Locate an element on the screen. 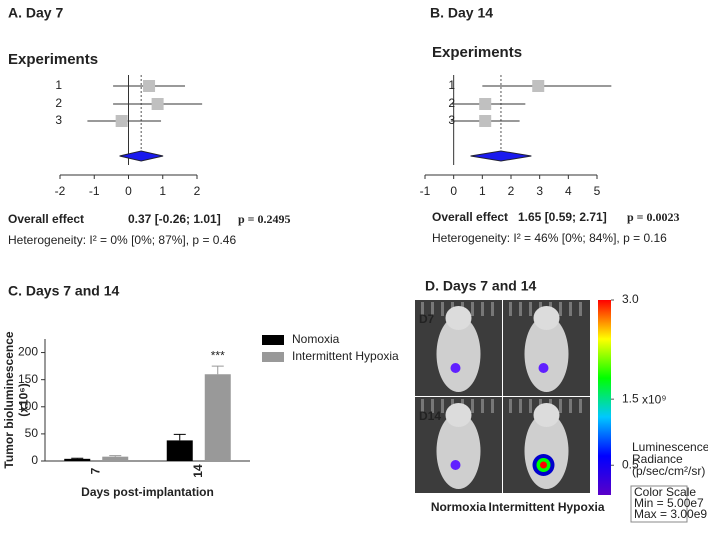 The width and height of the screenshot is (708, 544). overall-value: 1.65 [0.59; 2.71] is located at coordinates (562, 217).